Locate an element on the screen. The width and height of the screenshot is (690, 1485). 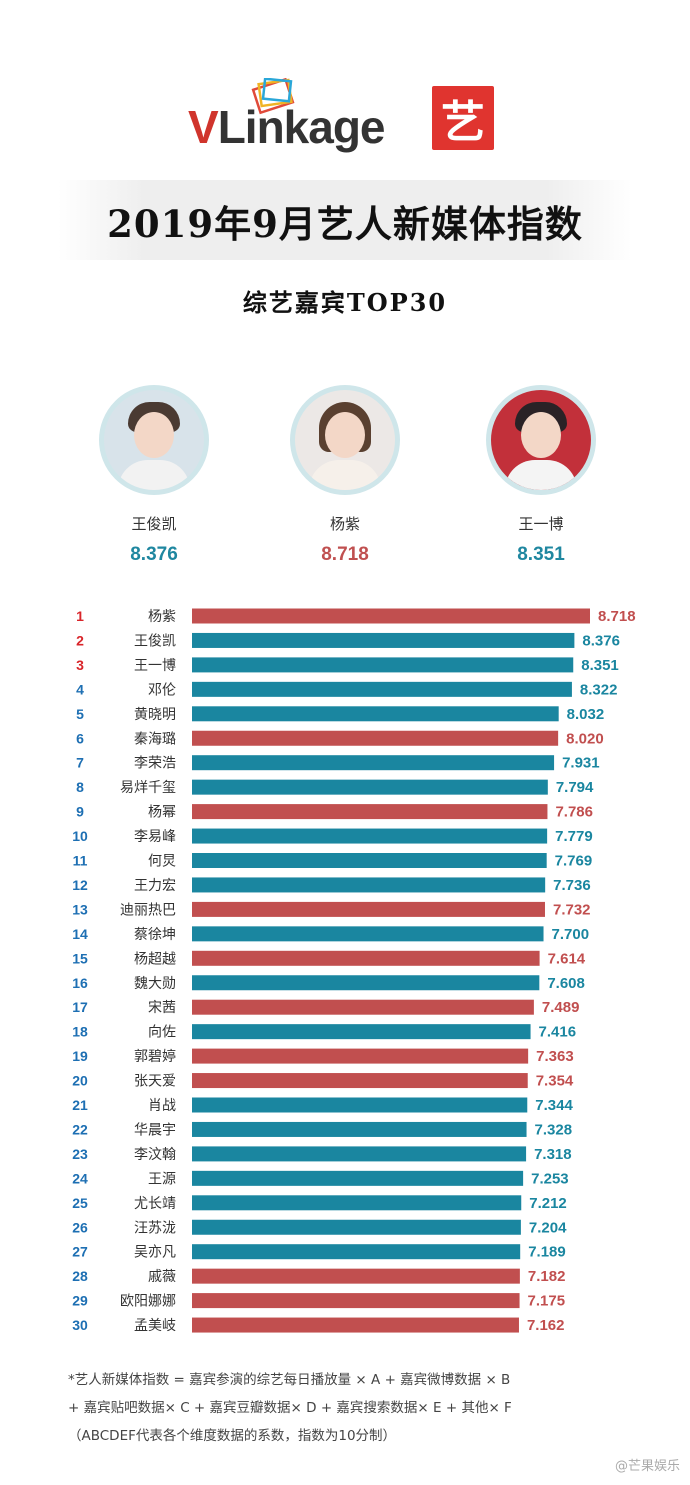
value-label: 7.162 is located at coordinates (546, 1325).